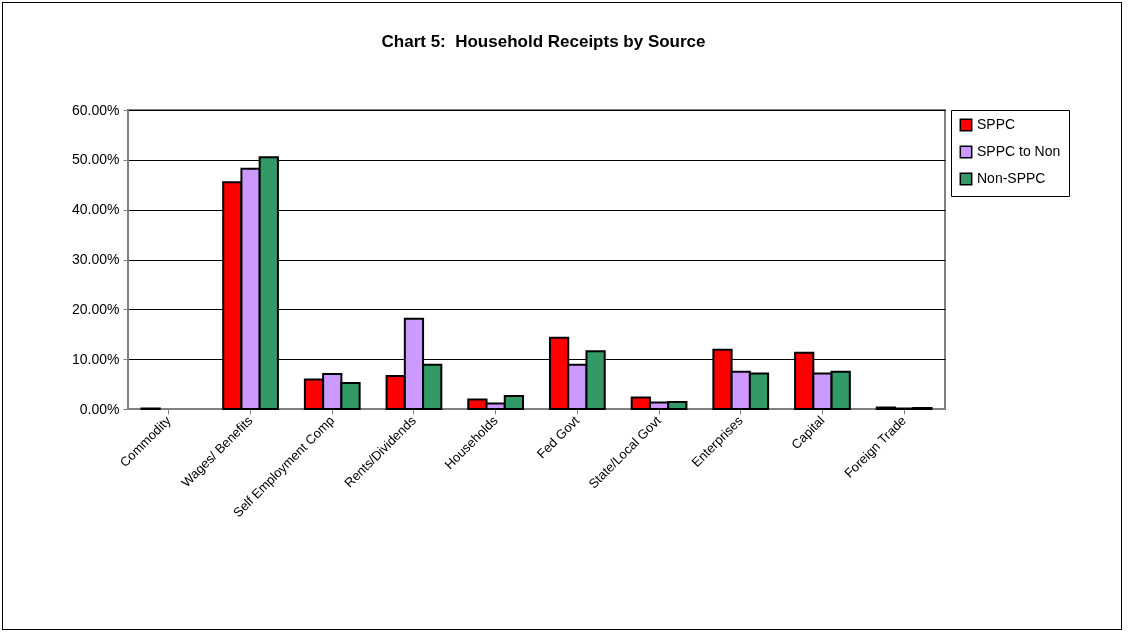 Image resolution: width=1129 pixels, height=637 pixels. What do you see at coordinates (558, 437) in the screenshot?
I see `x-tick-label: Fed Govt` at bounding box center [558, 437].